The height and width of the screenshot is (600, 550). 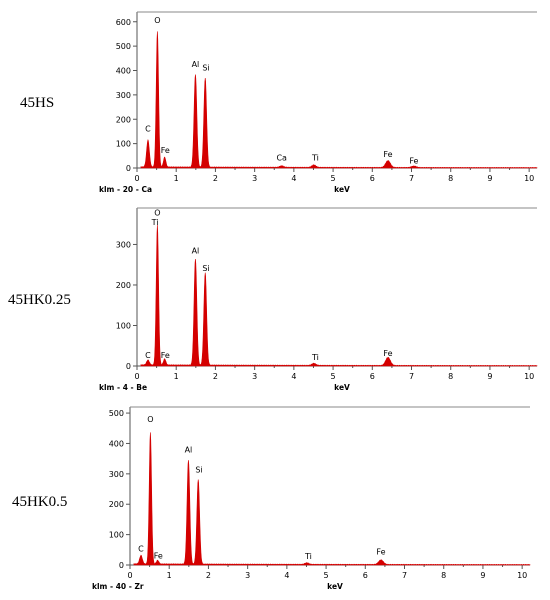 What do you see at coordinates (39, 300) in the screenshot?
I see `panel-label-45hk025: 45HK0.25` at bounding box center [39, 300].